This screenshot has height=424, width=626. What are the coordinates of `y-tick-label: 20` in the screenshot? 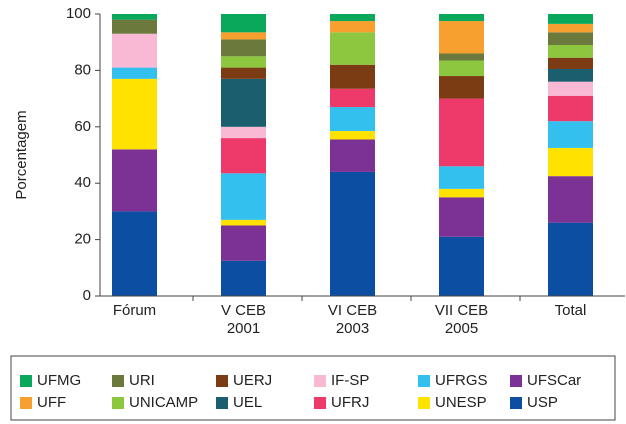 It's located at (82, 239).